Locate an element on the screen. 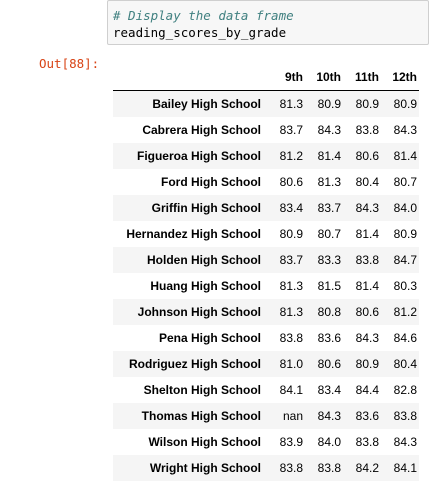 The width and height of the screenshot is (429, 491). table-cell: 81.0 is located at coordinates (291, 364).